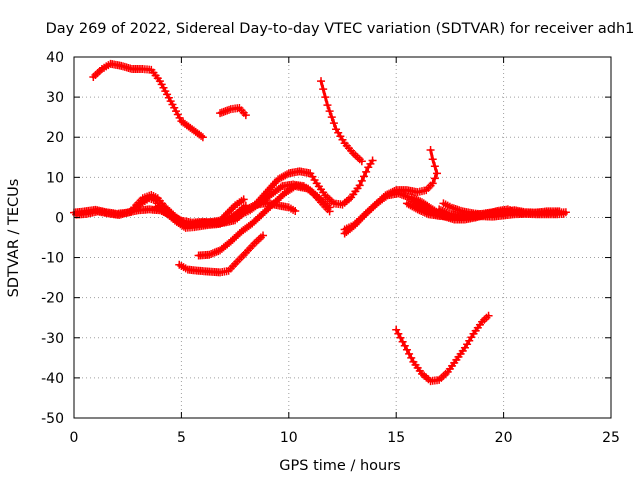 Image resolution: width=640 pixels, height=480 pixels. What do you see at coordinates (396, 438) in the screenshot?
I see `x-tick-label: 15` at bounding box center [396, 438].